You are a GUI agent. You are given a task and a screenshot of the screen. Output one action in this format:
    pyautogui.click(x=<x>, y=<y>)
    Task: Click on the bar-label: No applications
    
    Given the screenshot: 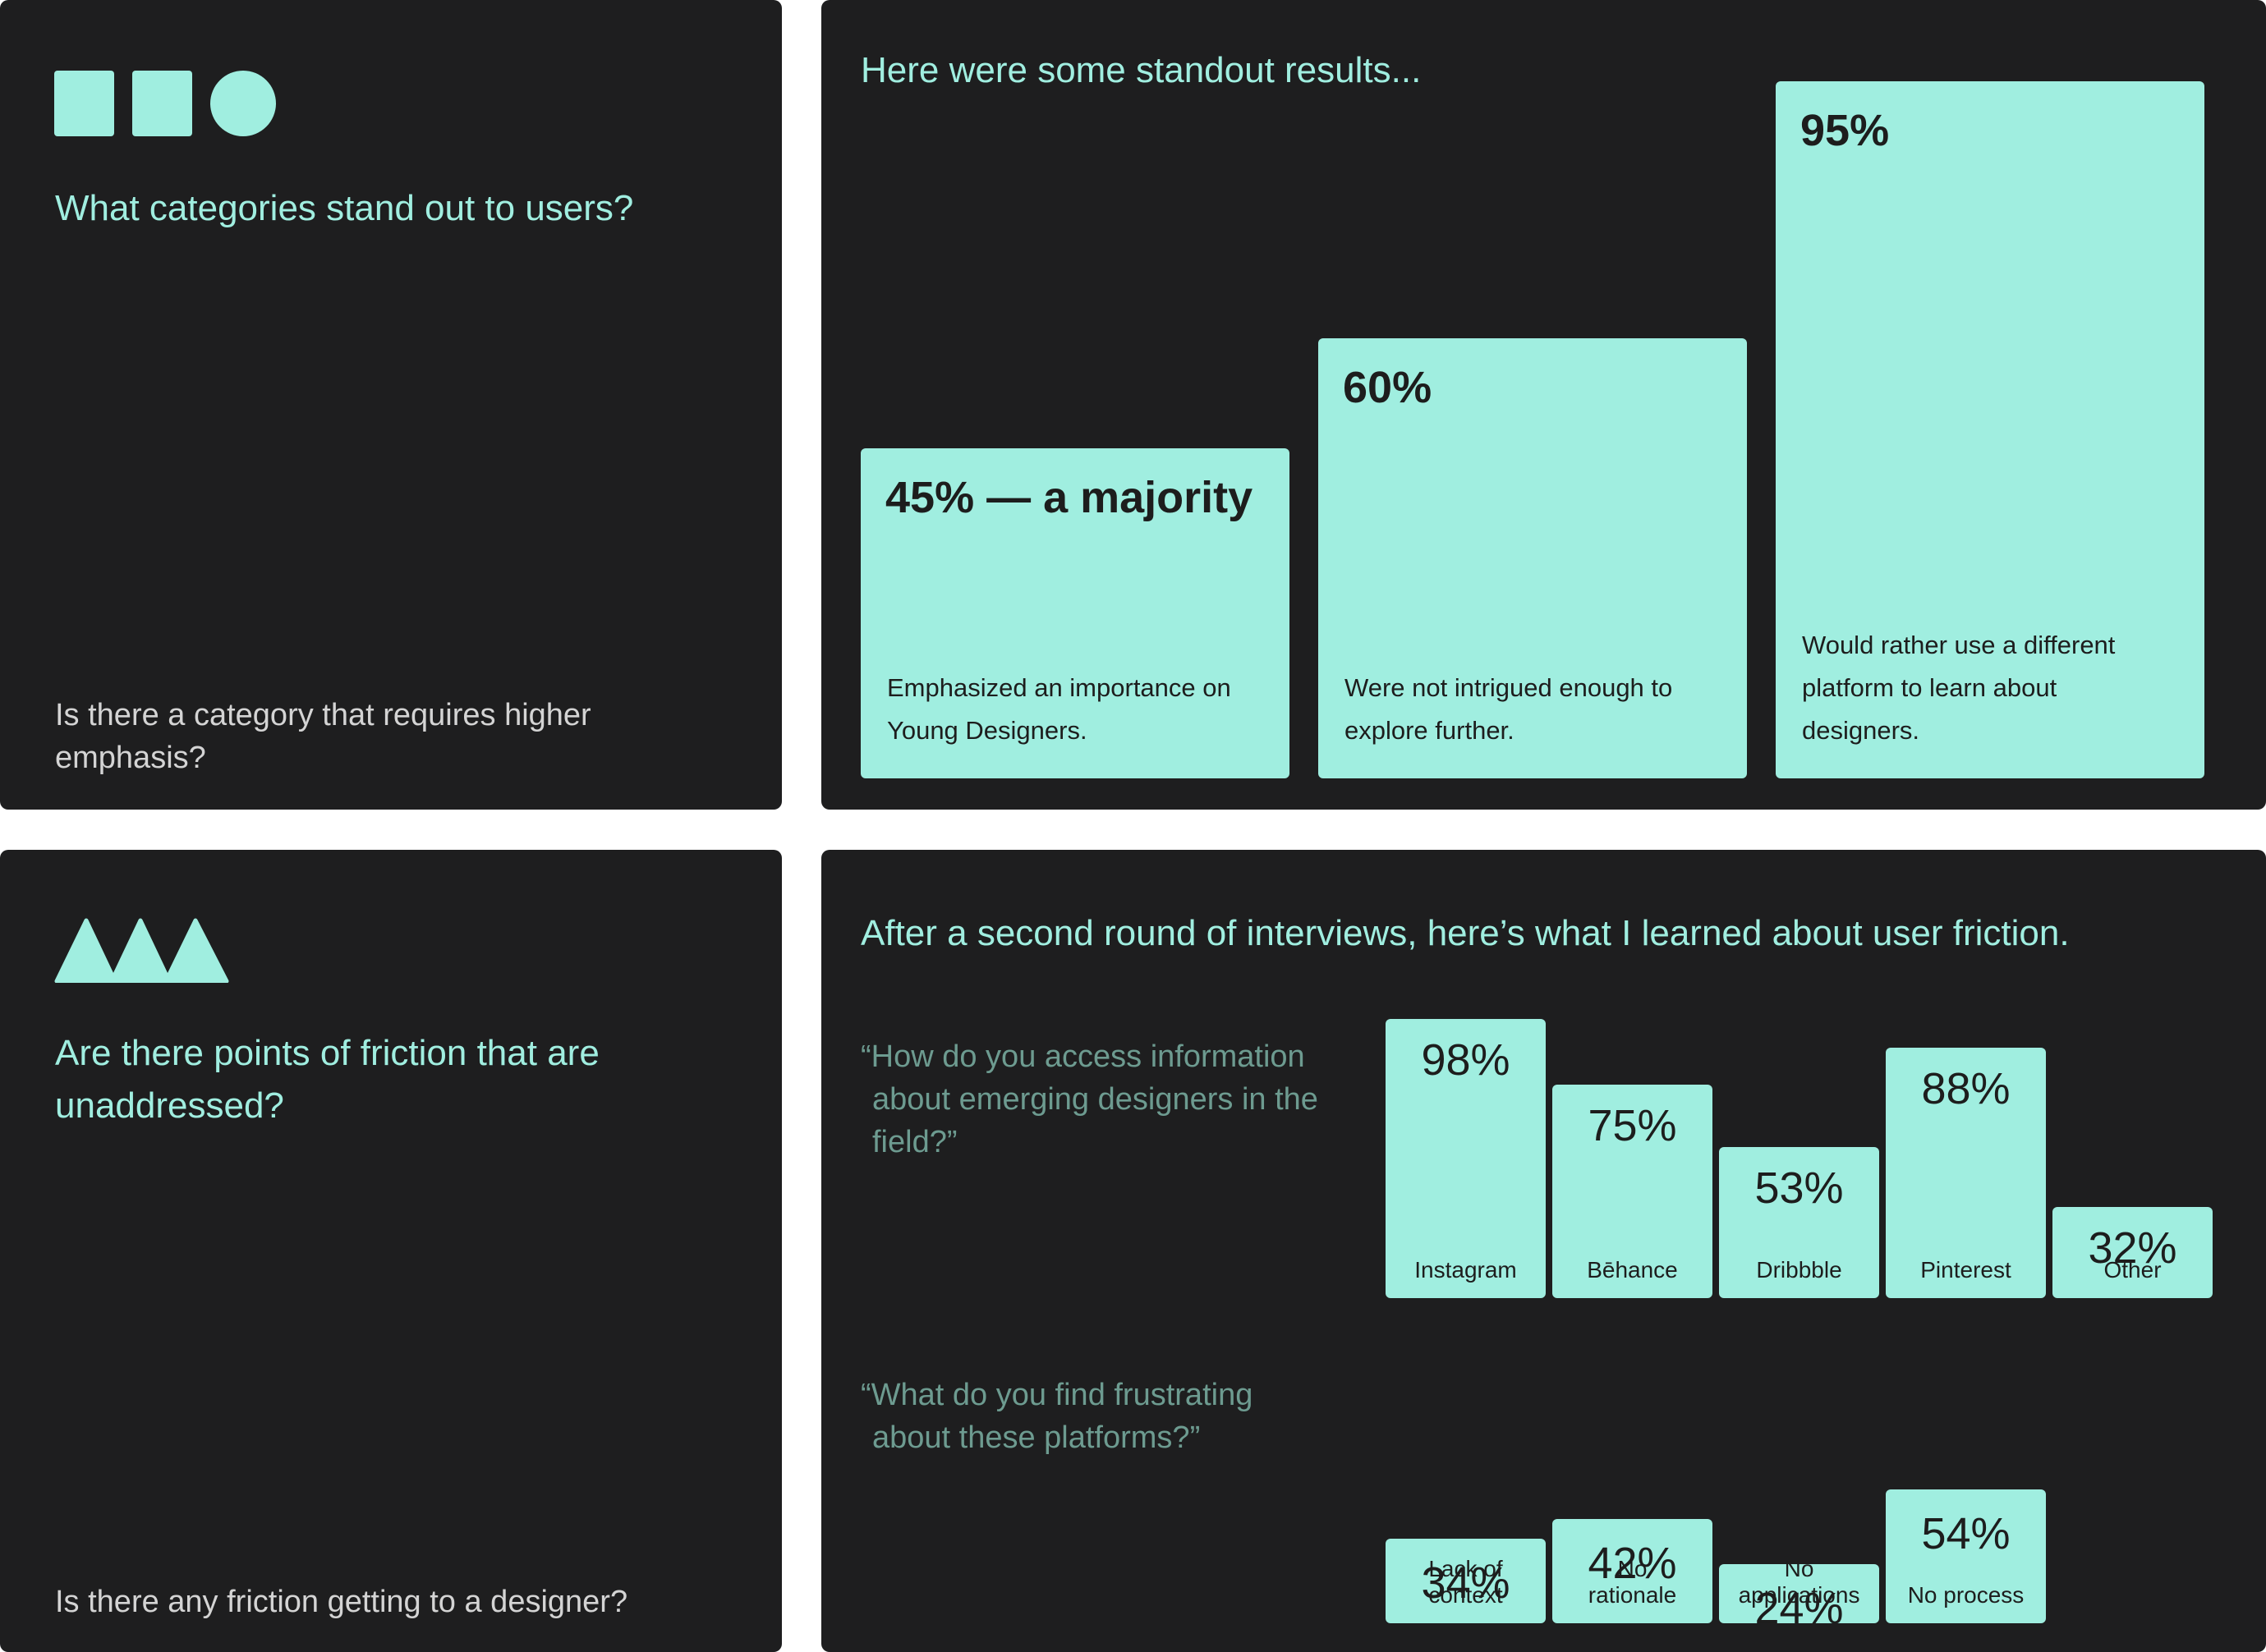 What is the action you would take?
    pyautogui.click(x=1799, y=1582)
    